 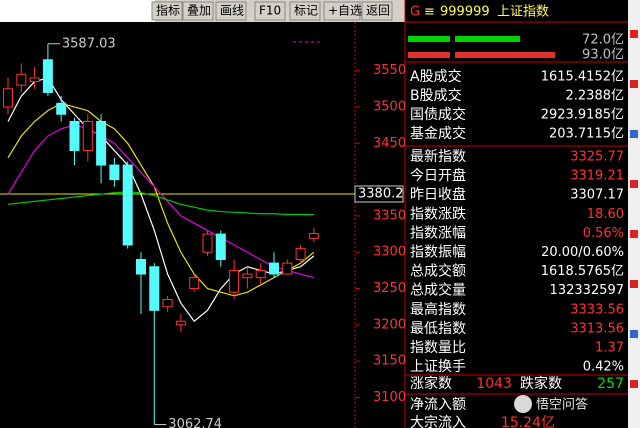 What do you see at coordinates (436, 76) in the screenshot?
I see `row-label: A股成交` at bounding box center [436, 76].